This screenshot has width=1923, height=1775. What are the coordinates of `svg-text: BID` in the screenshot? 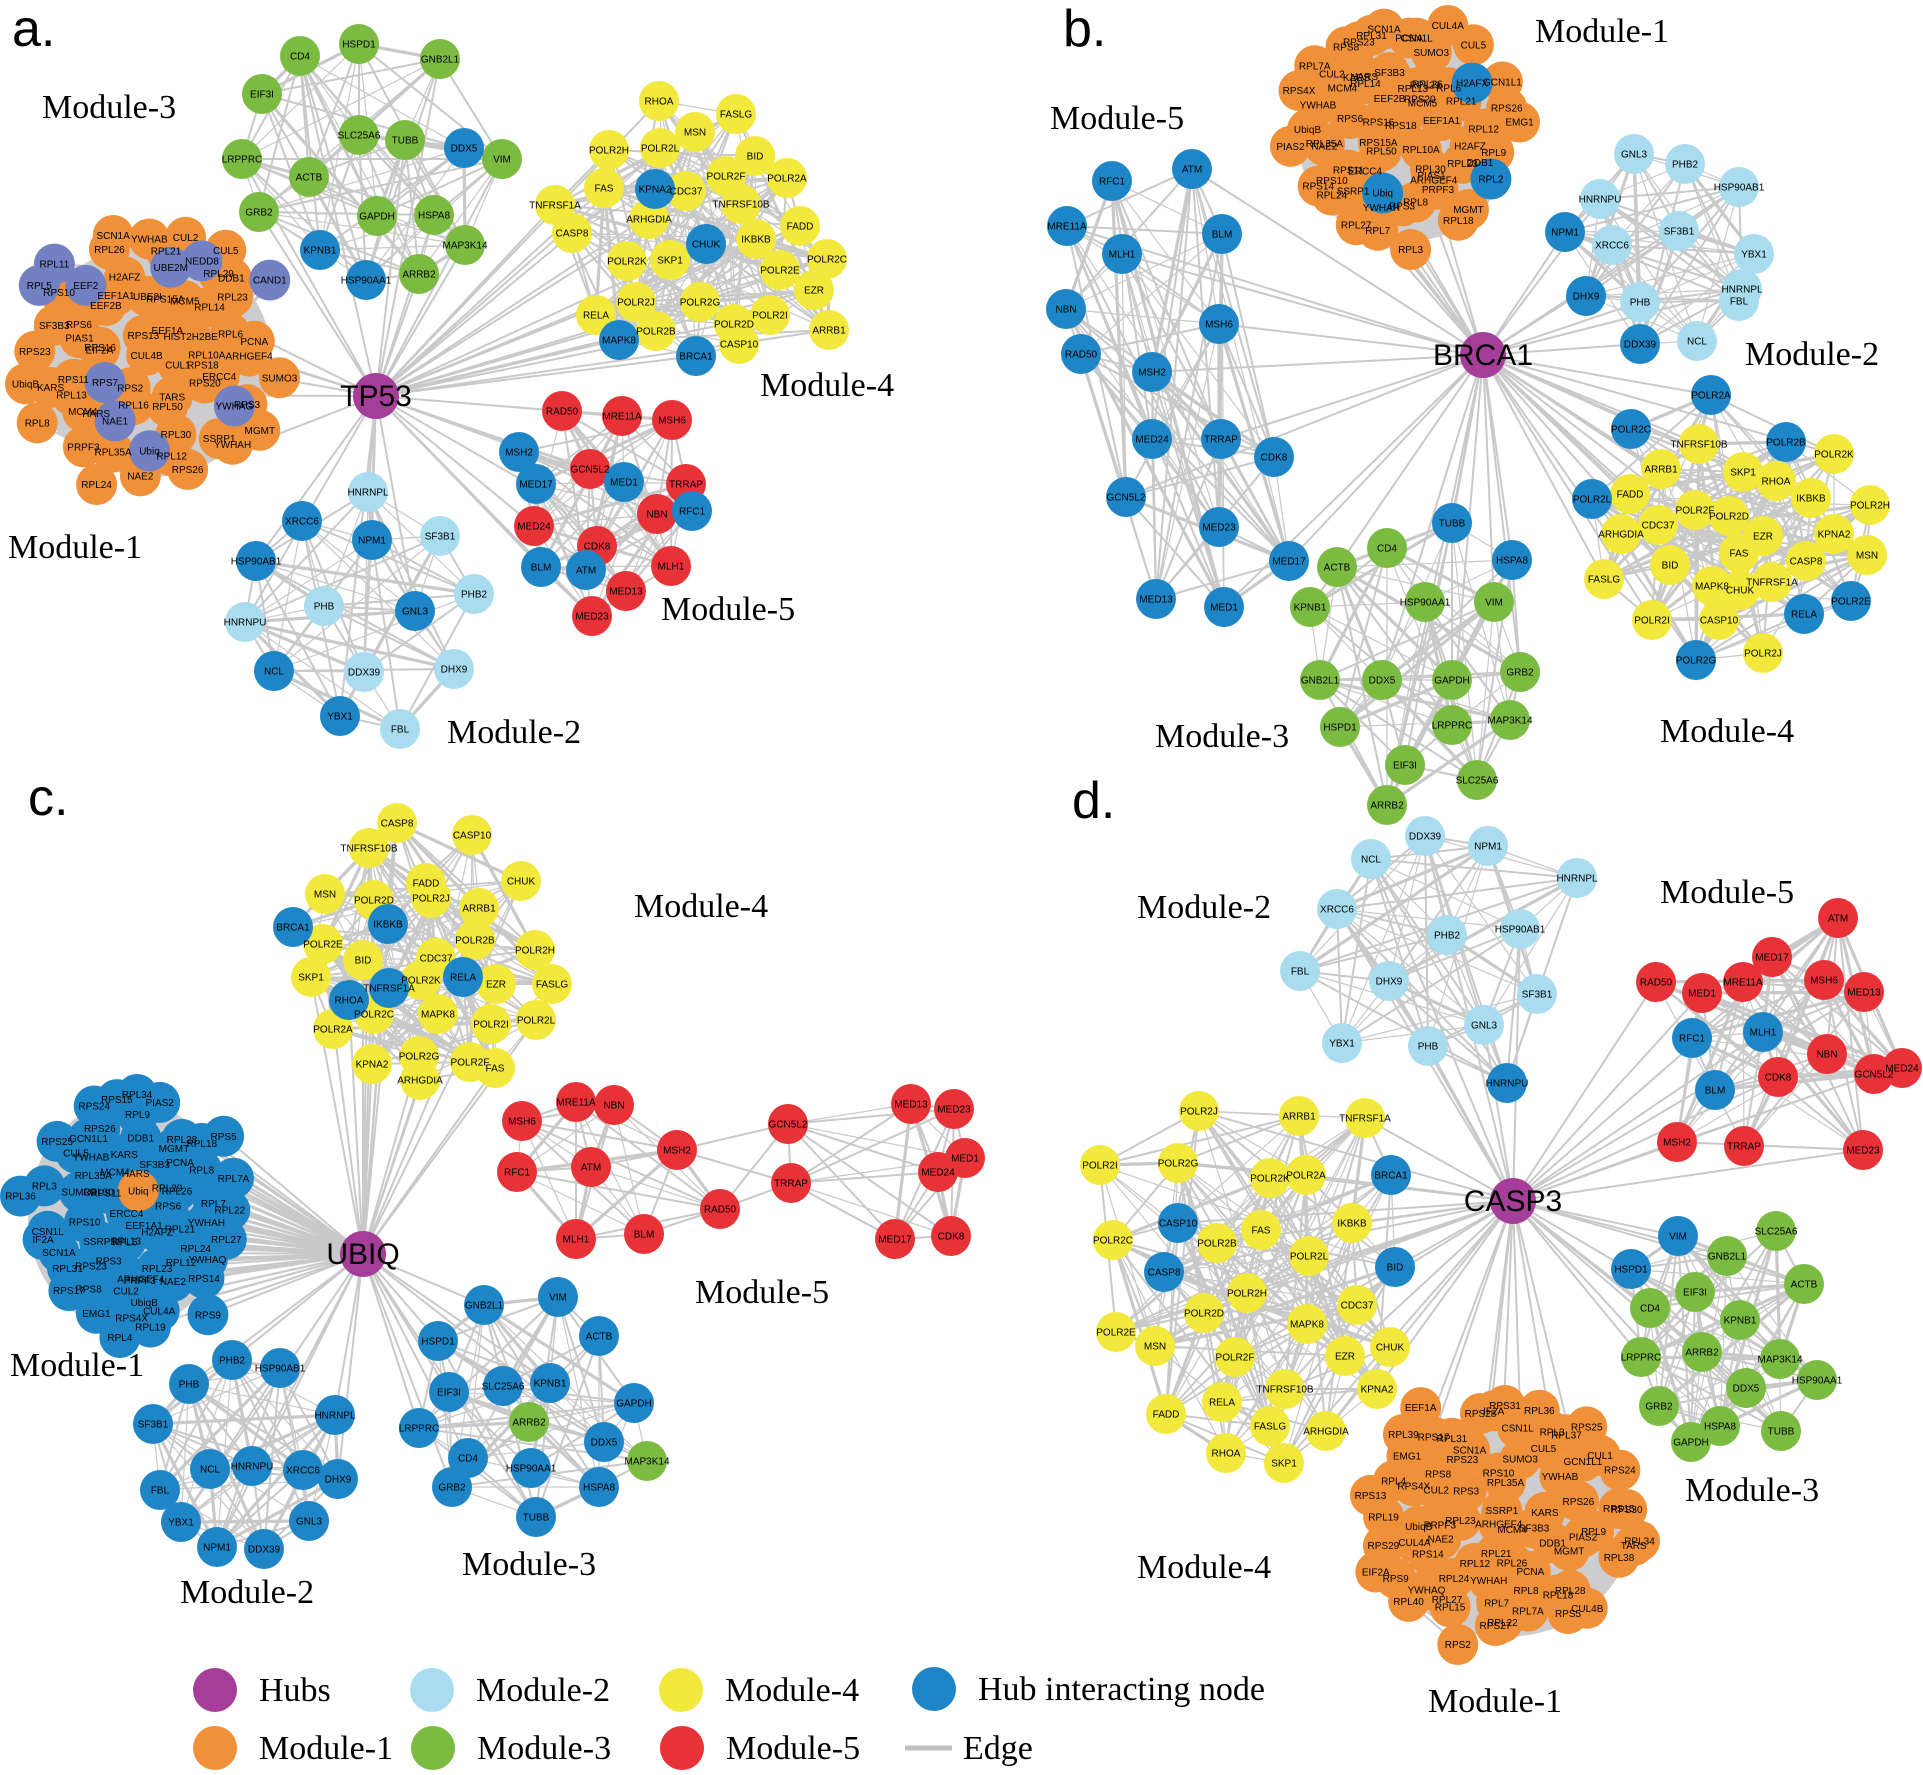 It's located at (1670, 566).